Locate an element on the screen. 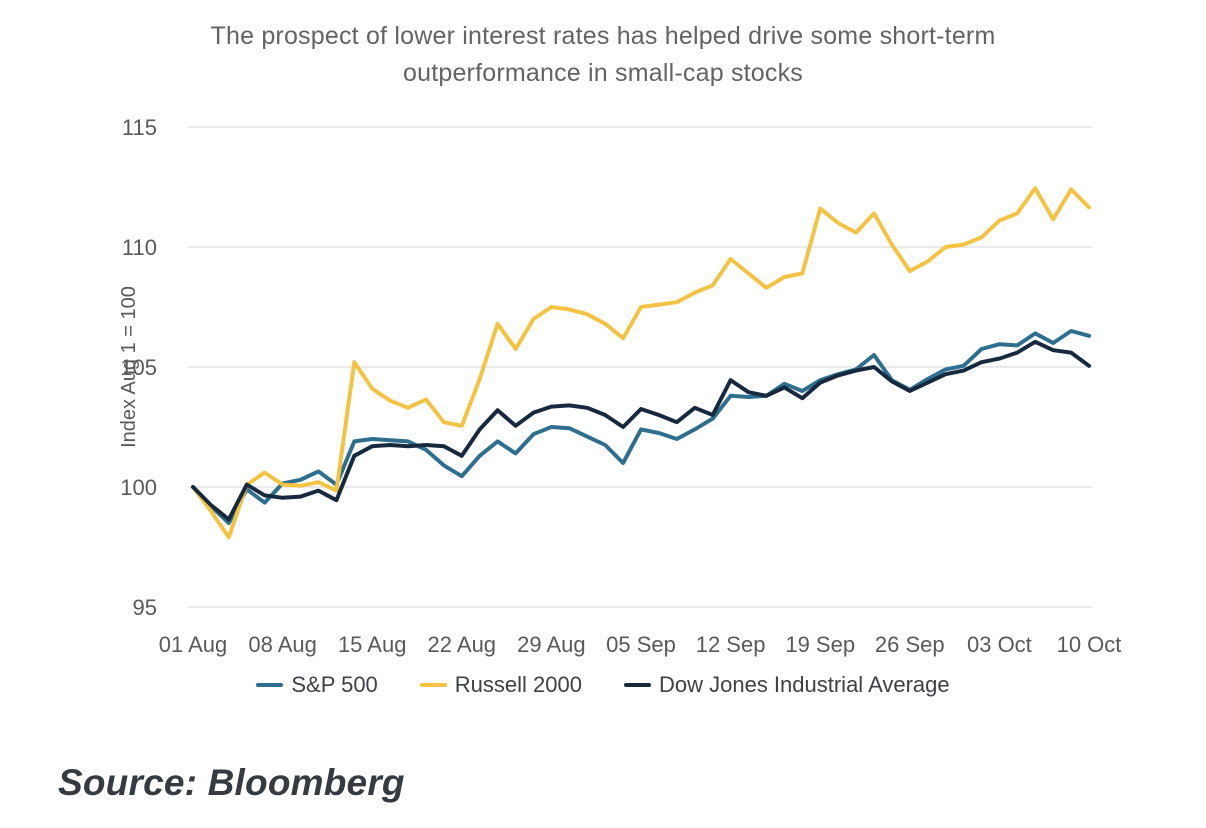 The width and height of the screenshot is (1206, 828). x-tick-label: 15 Aug is located at coordinates (372, 644).